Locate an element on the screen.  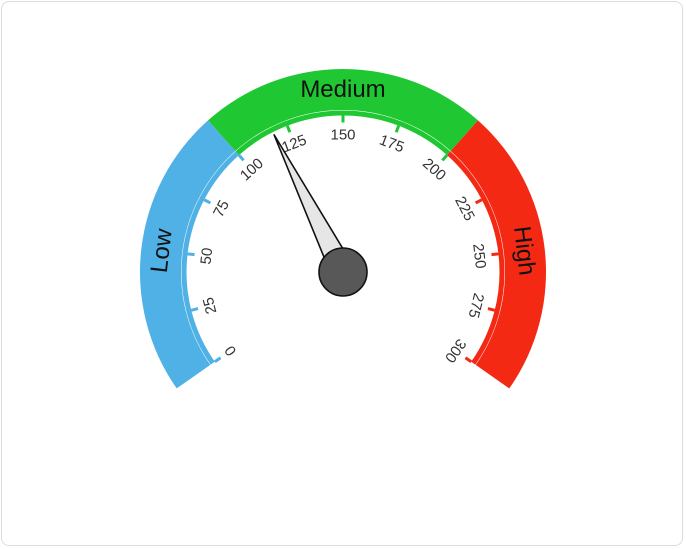
band-medium is located at coordinates (343, 110).